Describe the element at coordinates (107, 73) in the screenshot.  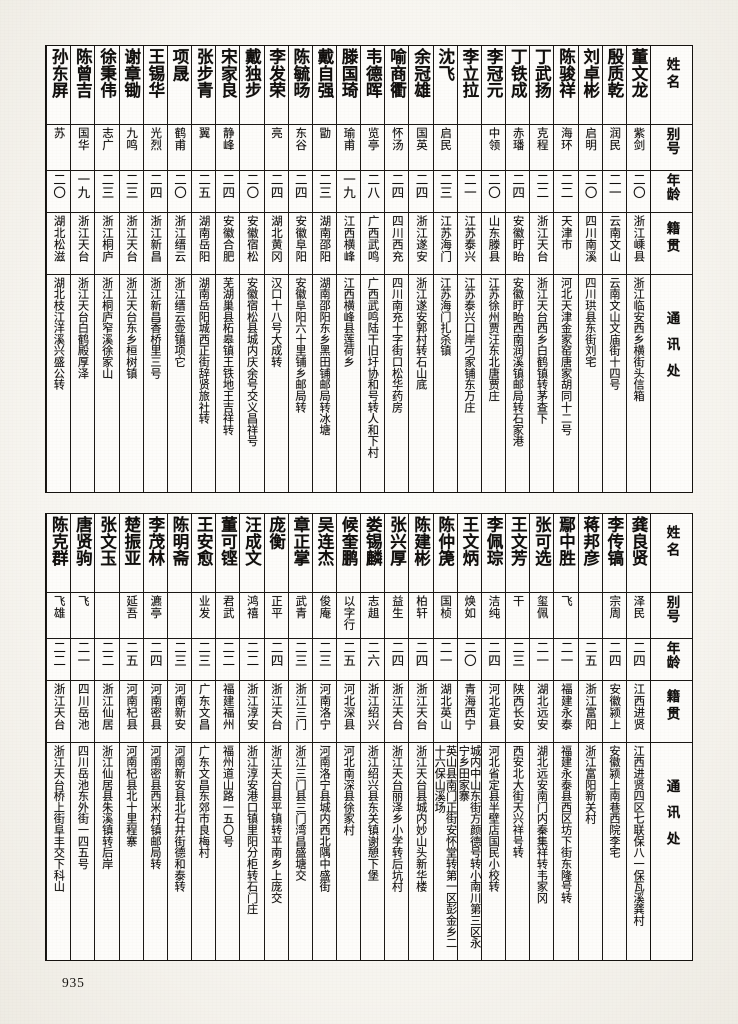
I see `name-text: 徐秉伟` at that location.